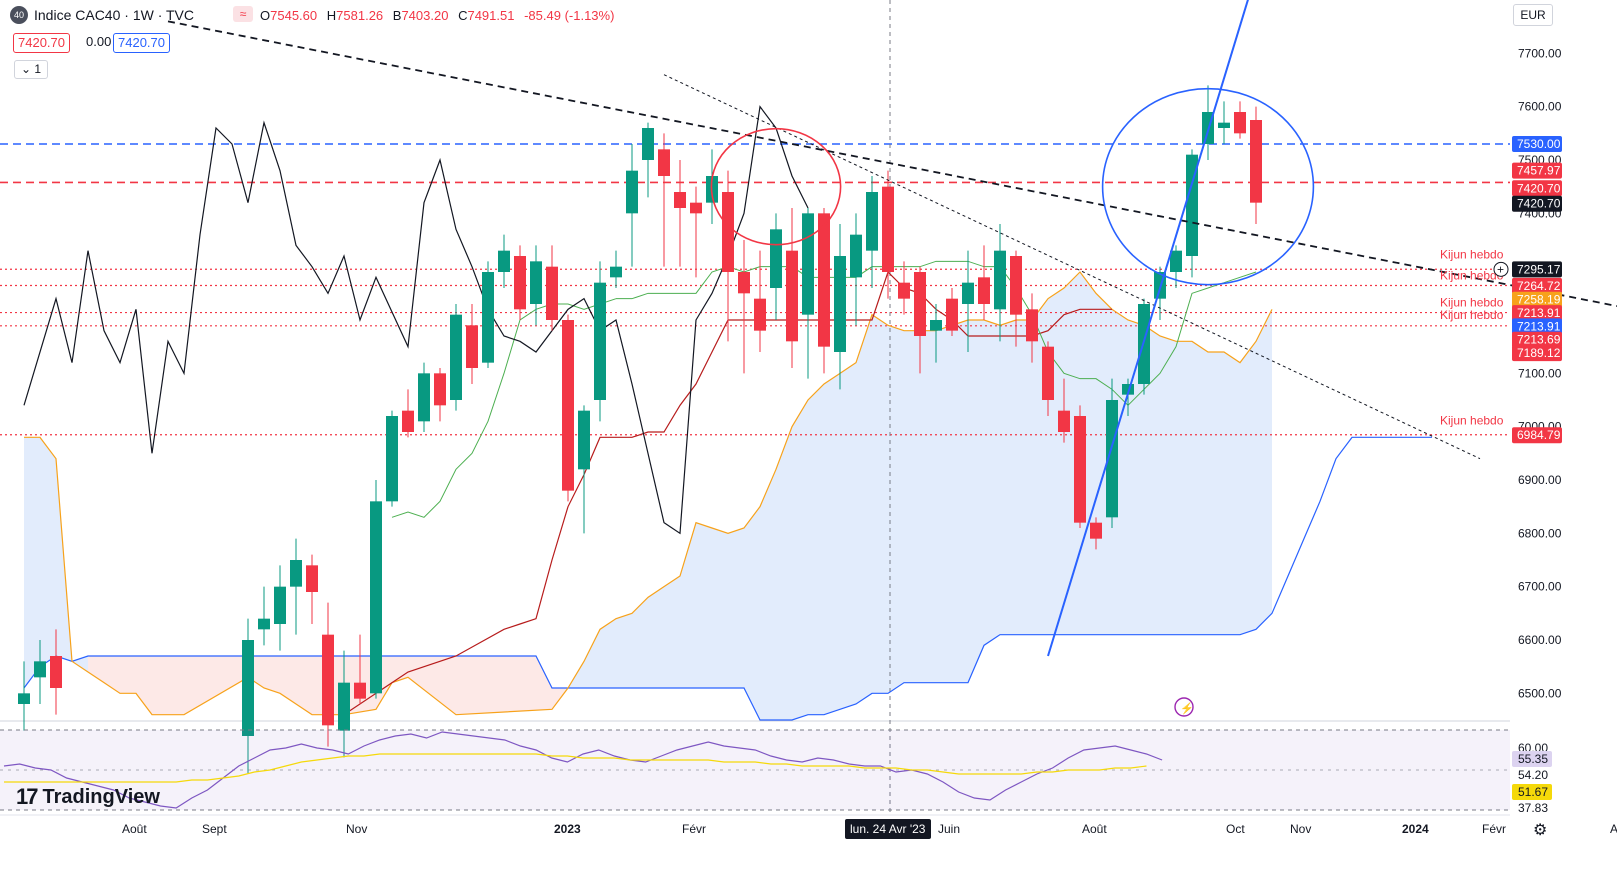 The image size is (1617, 873). What do you see at coordinates (114, 15) in the screenshot?
I see `symbol-title: Indice CAC40 · 1W · TVC` at bounding box center [114, 15].